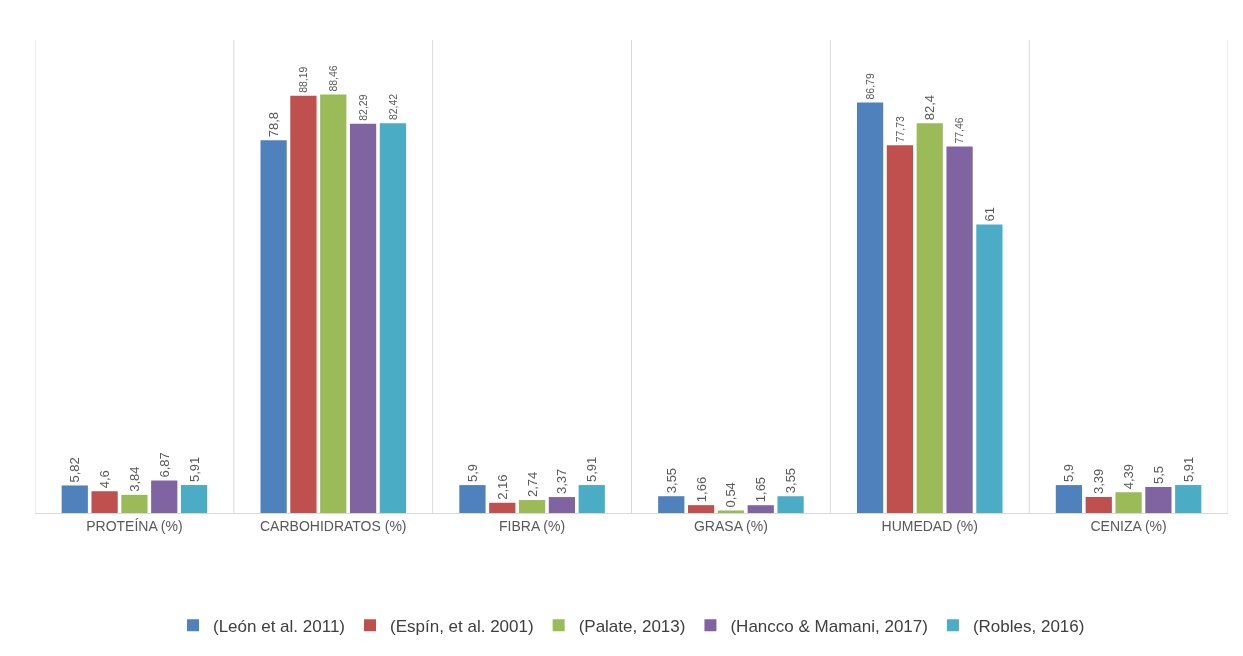  I want to click on data-label: 4,39, so click(1129, 476).